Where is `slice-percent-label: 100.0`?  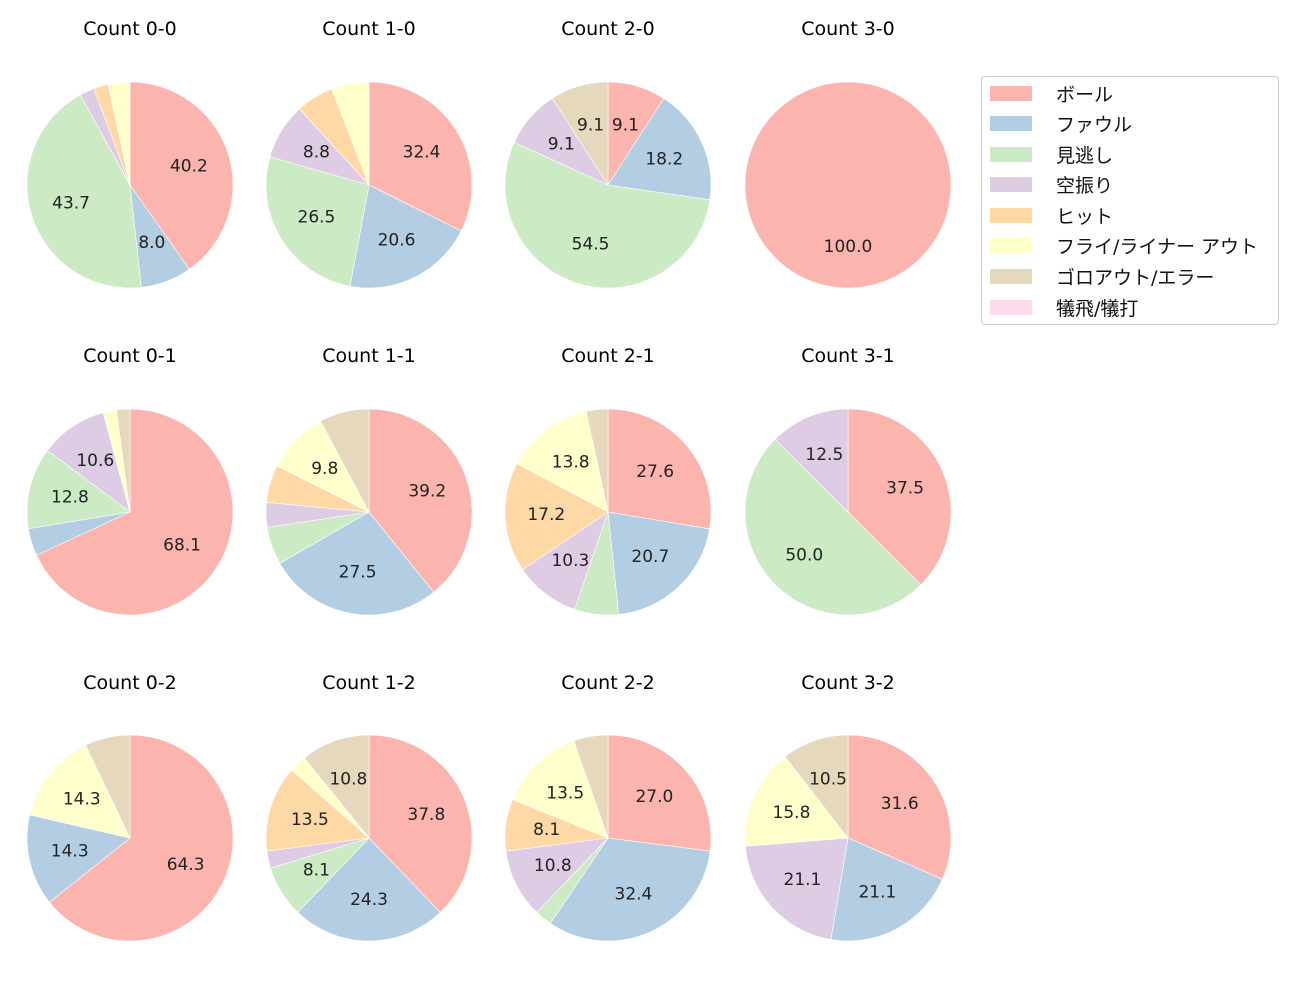
slice-percent-label: 100.0 is located at coordinates (848, 247).